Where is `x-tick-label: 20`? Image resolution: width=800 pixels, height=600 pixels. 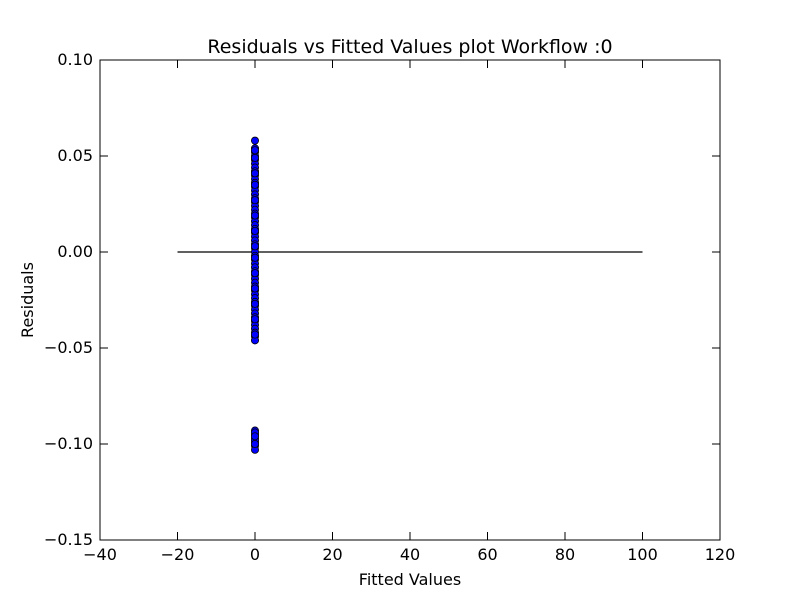
x-tick-label: 20 is located at coordinates (332, 554).